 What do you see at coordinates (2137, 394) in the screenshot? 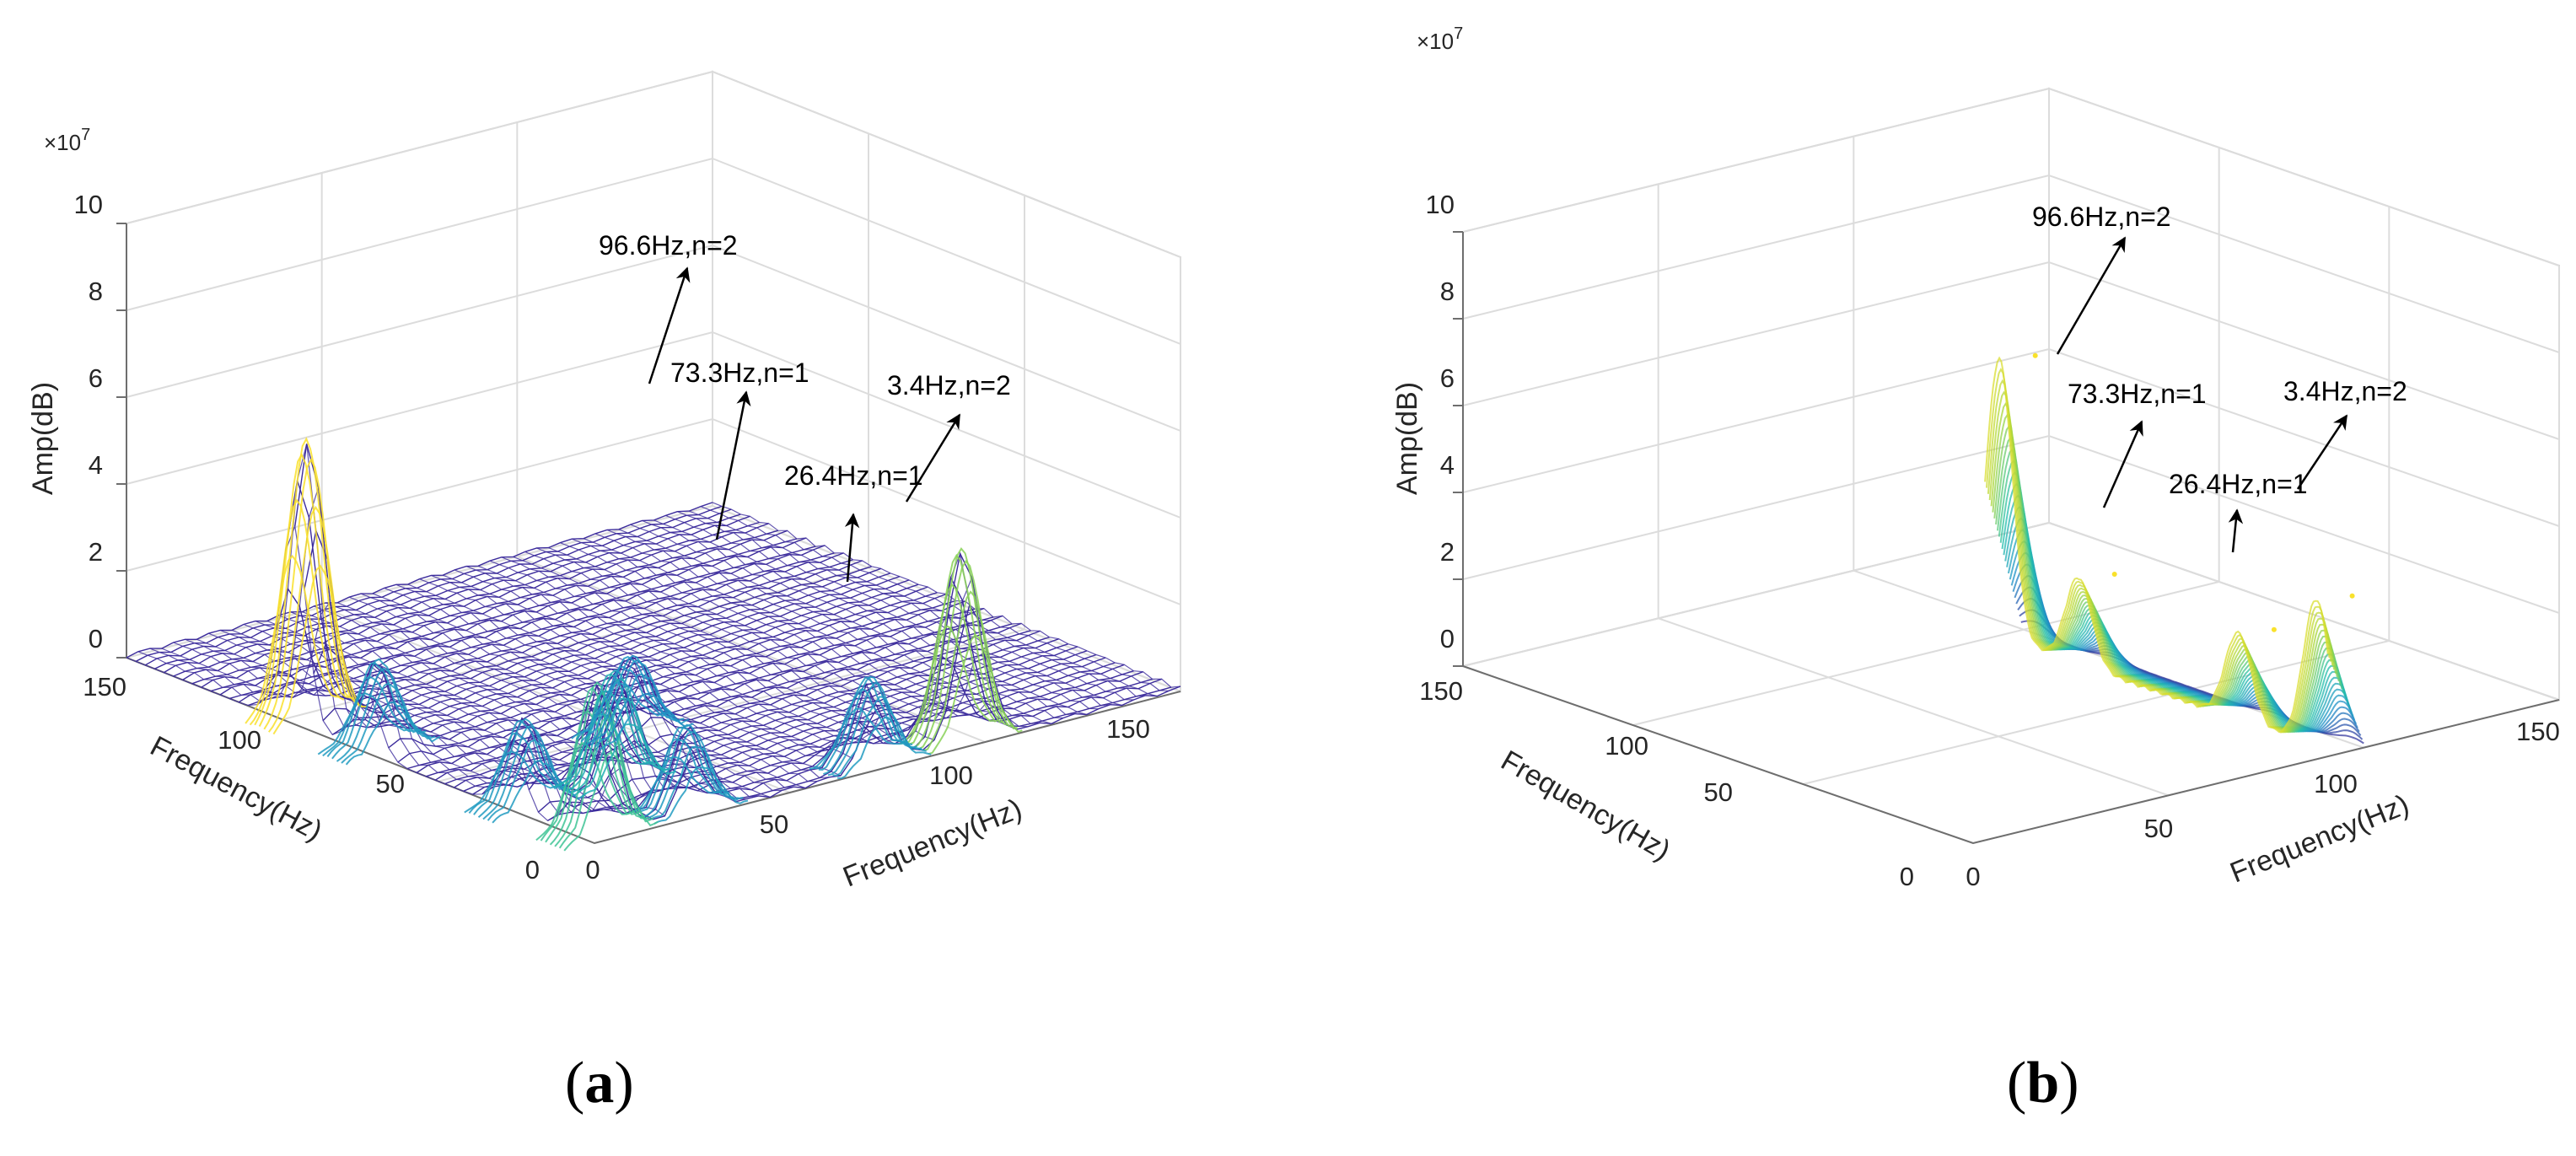
I see `annotation-label: 73.3Hz,n=1` at bounding box center [2137, 394].